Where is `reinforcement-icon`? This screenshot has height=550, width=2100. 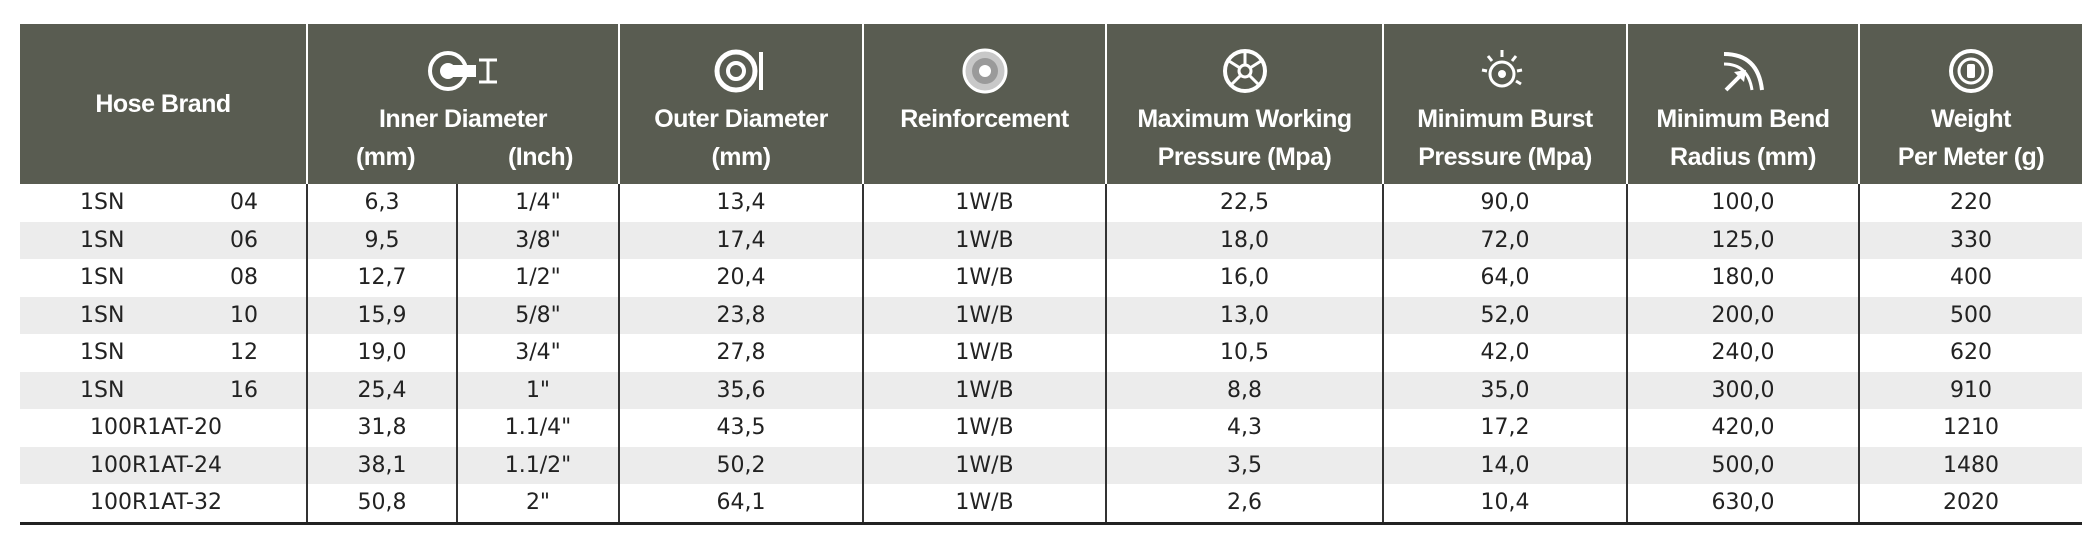 reinforcement-icon is located at coordinates (984, 71).